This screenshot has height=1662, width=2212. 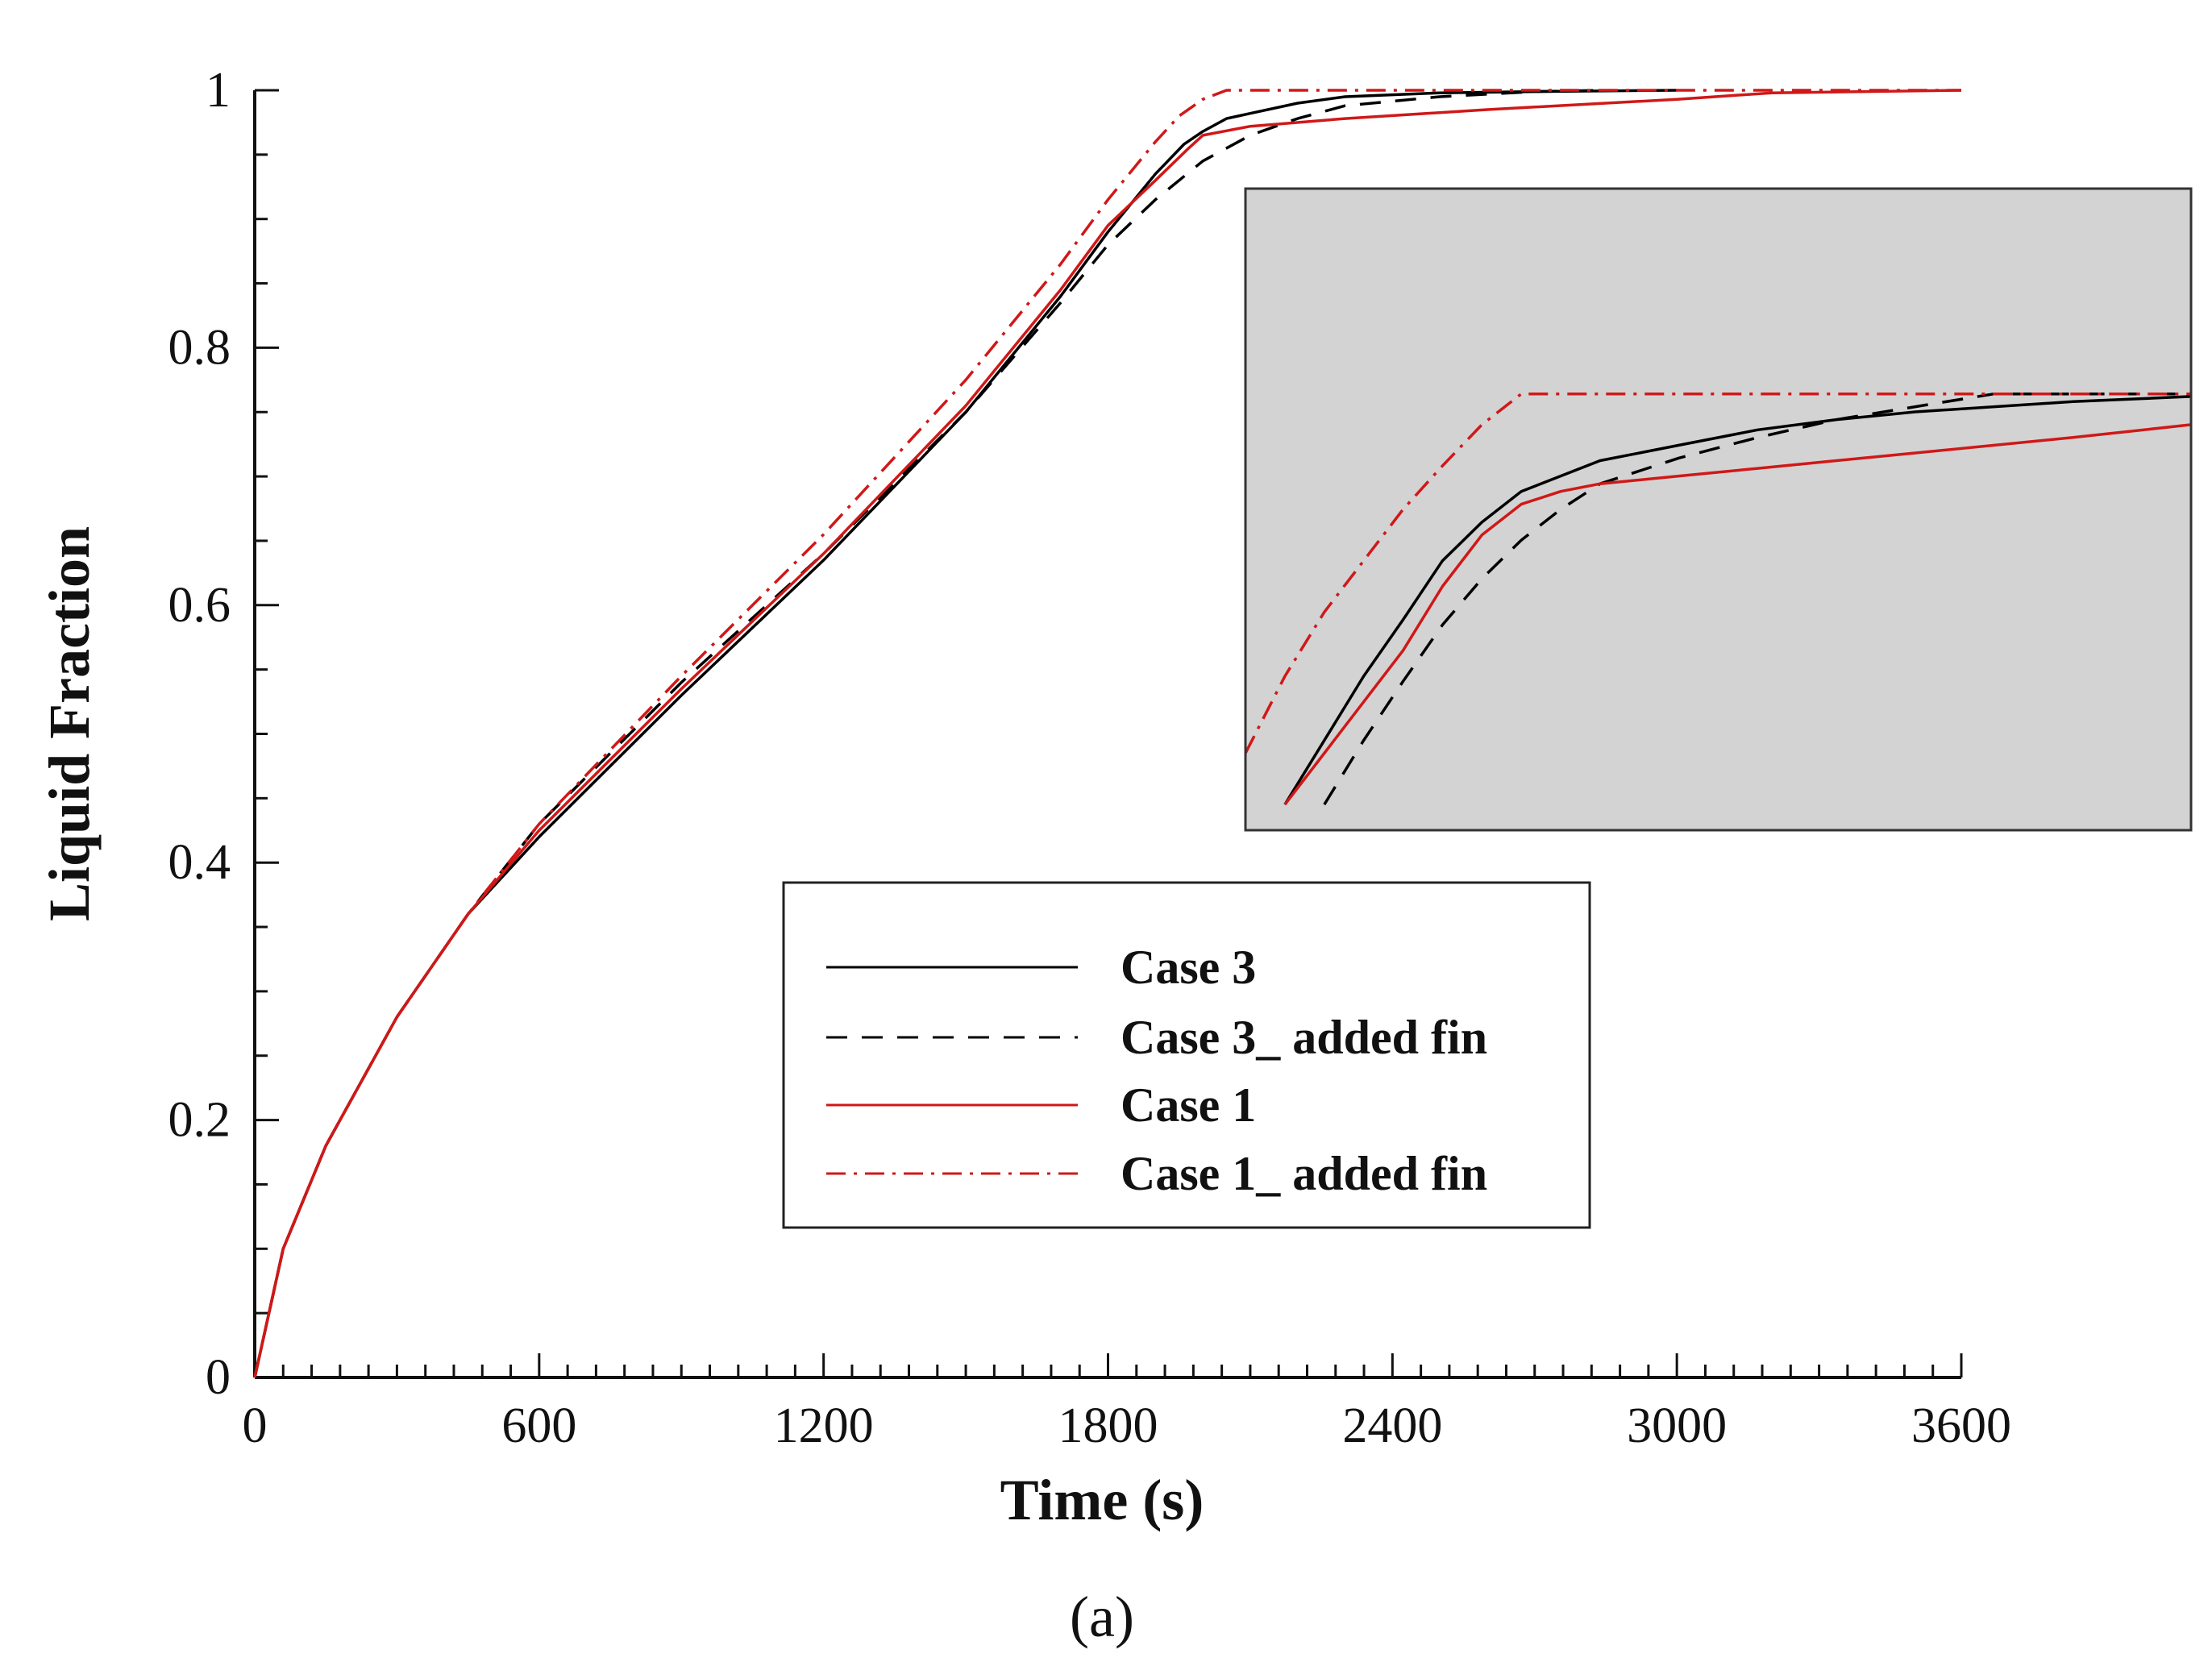 What do you see at coordinates (1392, 1426) in the screenshot?
I see `x-tick-label: 2400` at bounding box center [1392, 1426].